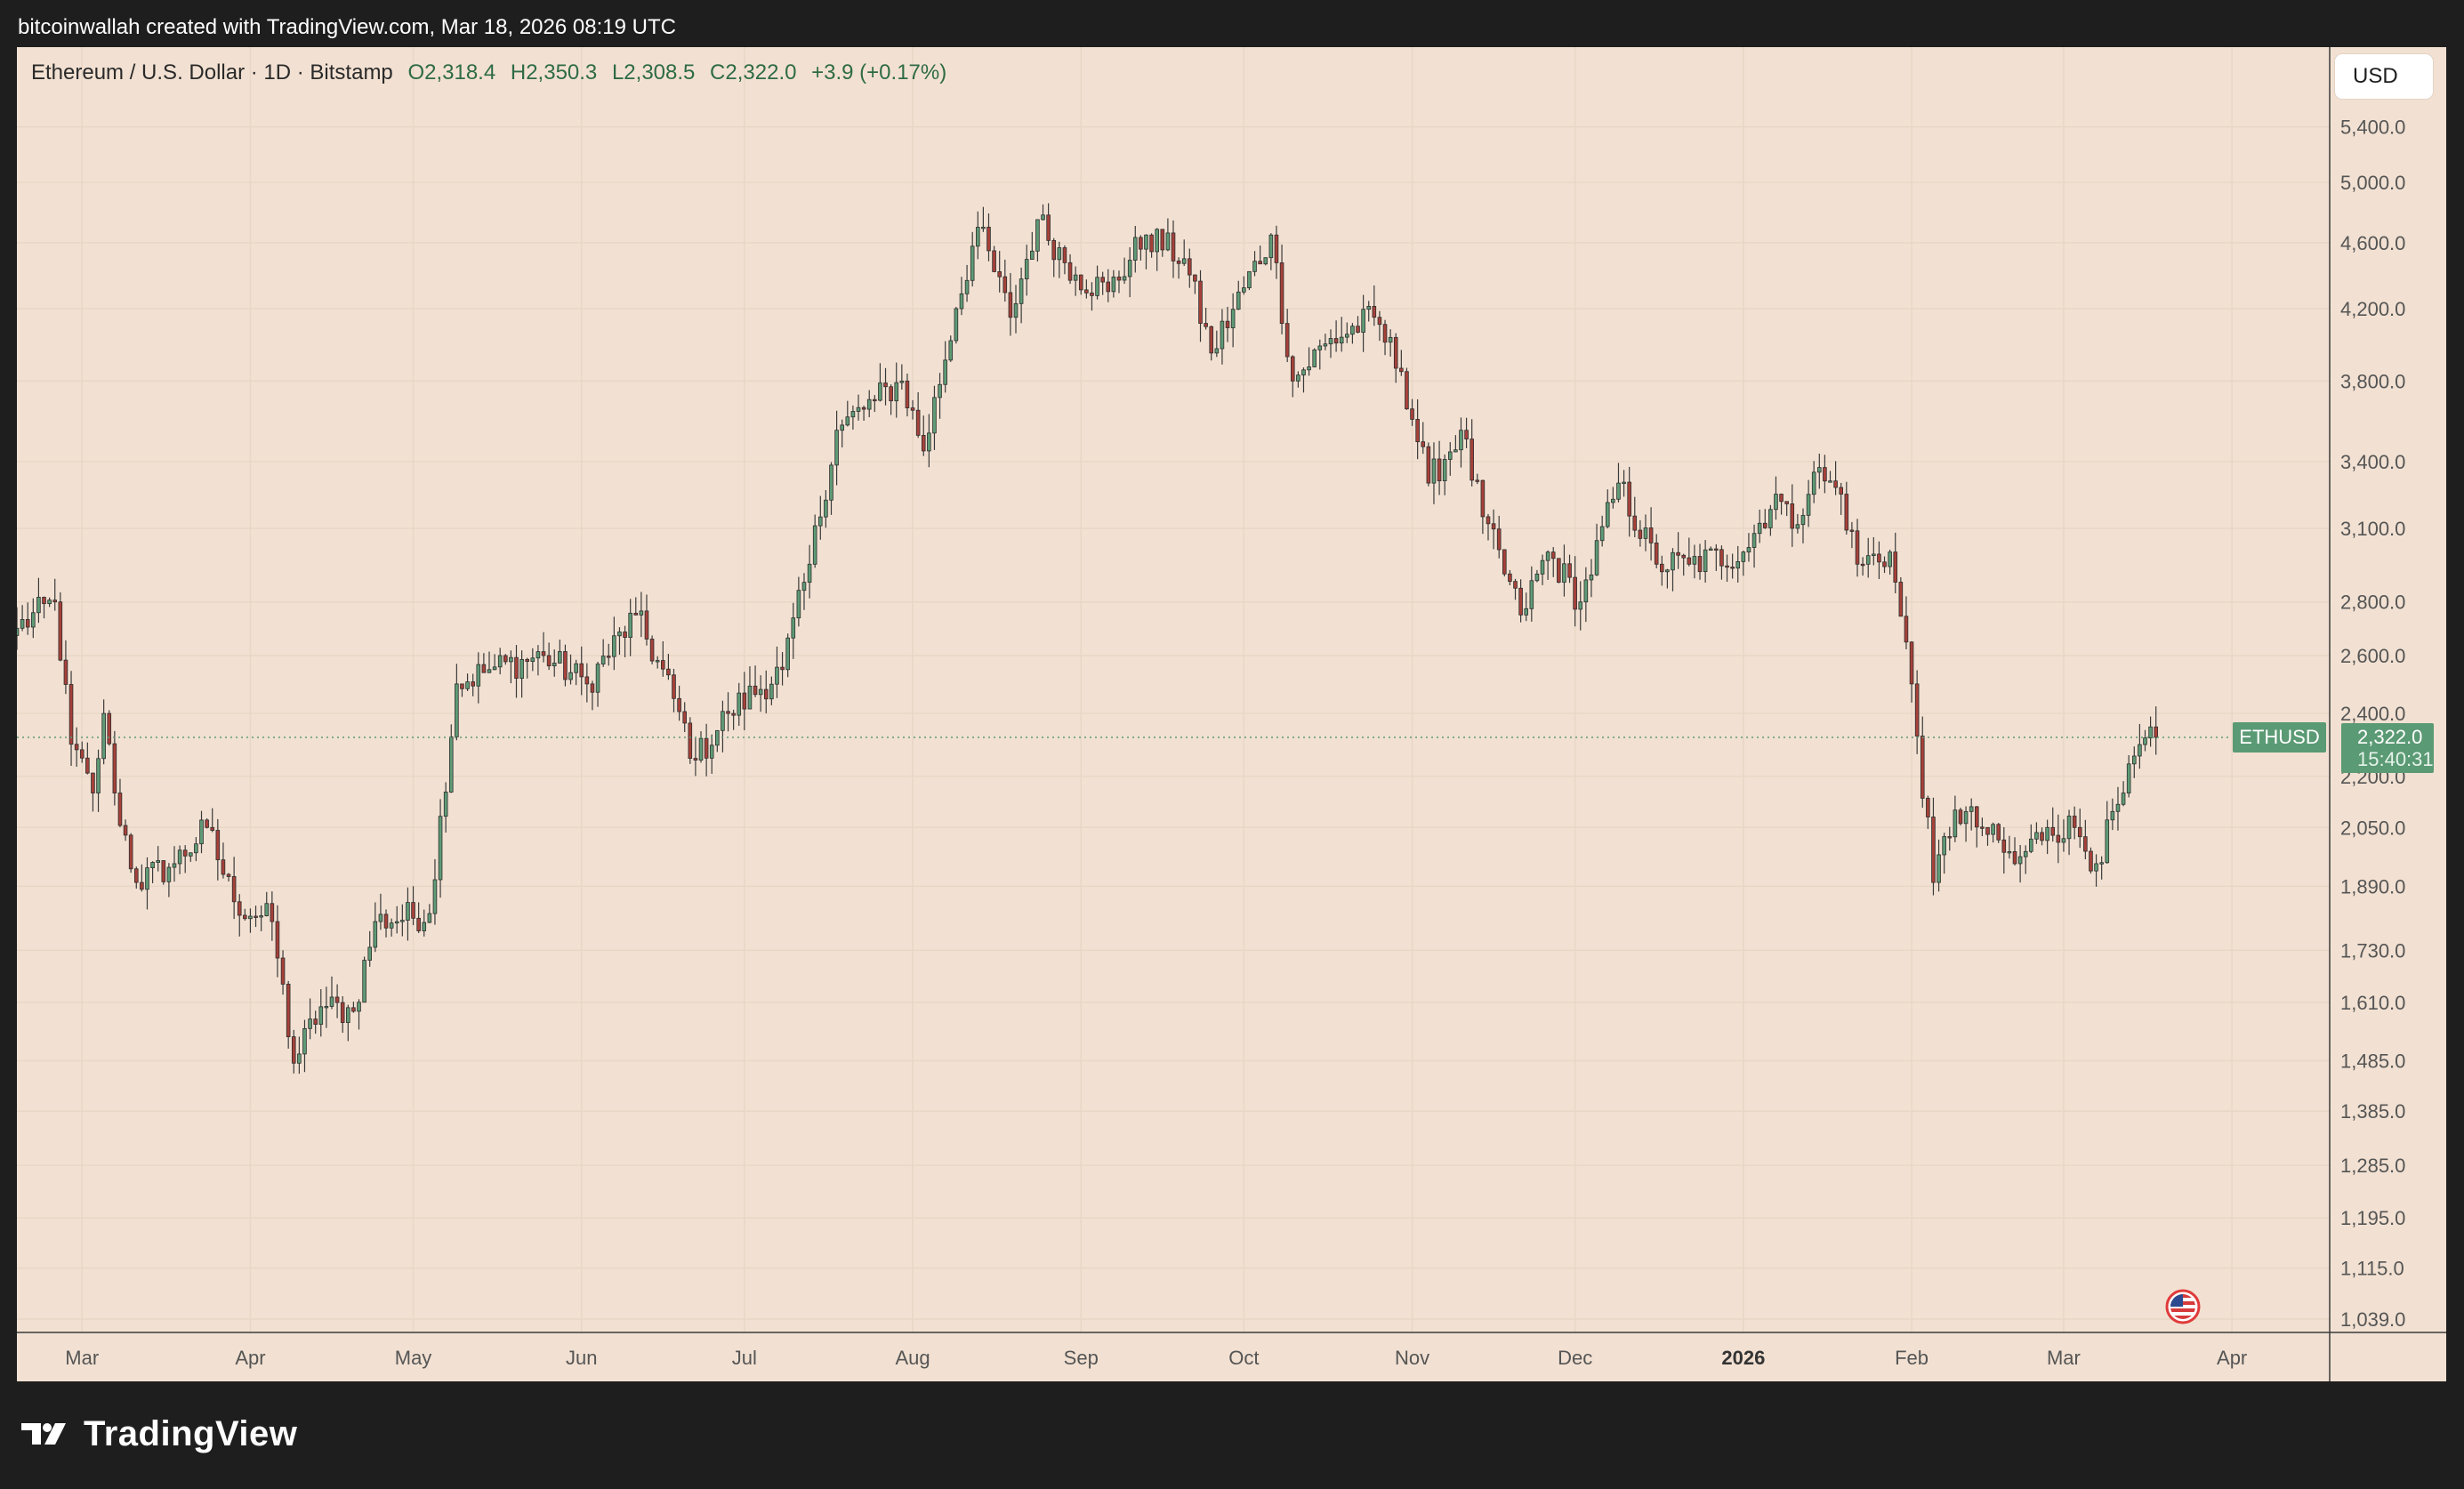 This screenshot has height=1489, width=2464. I want to click on tradingview-logo: TradingView, so click(159, 1433).